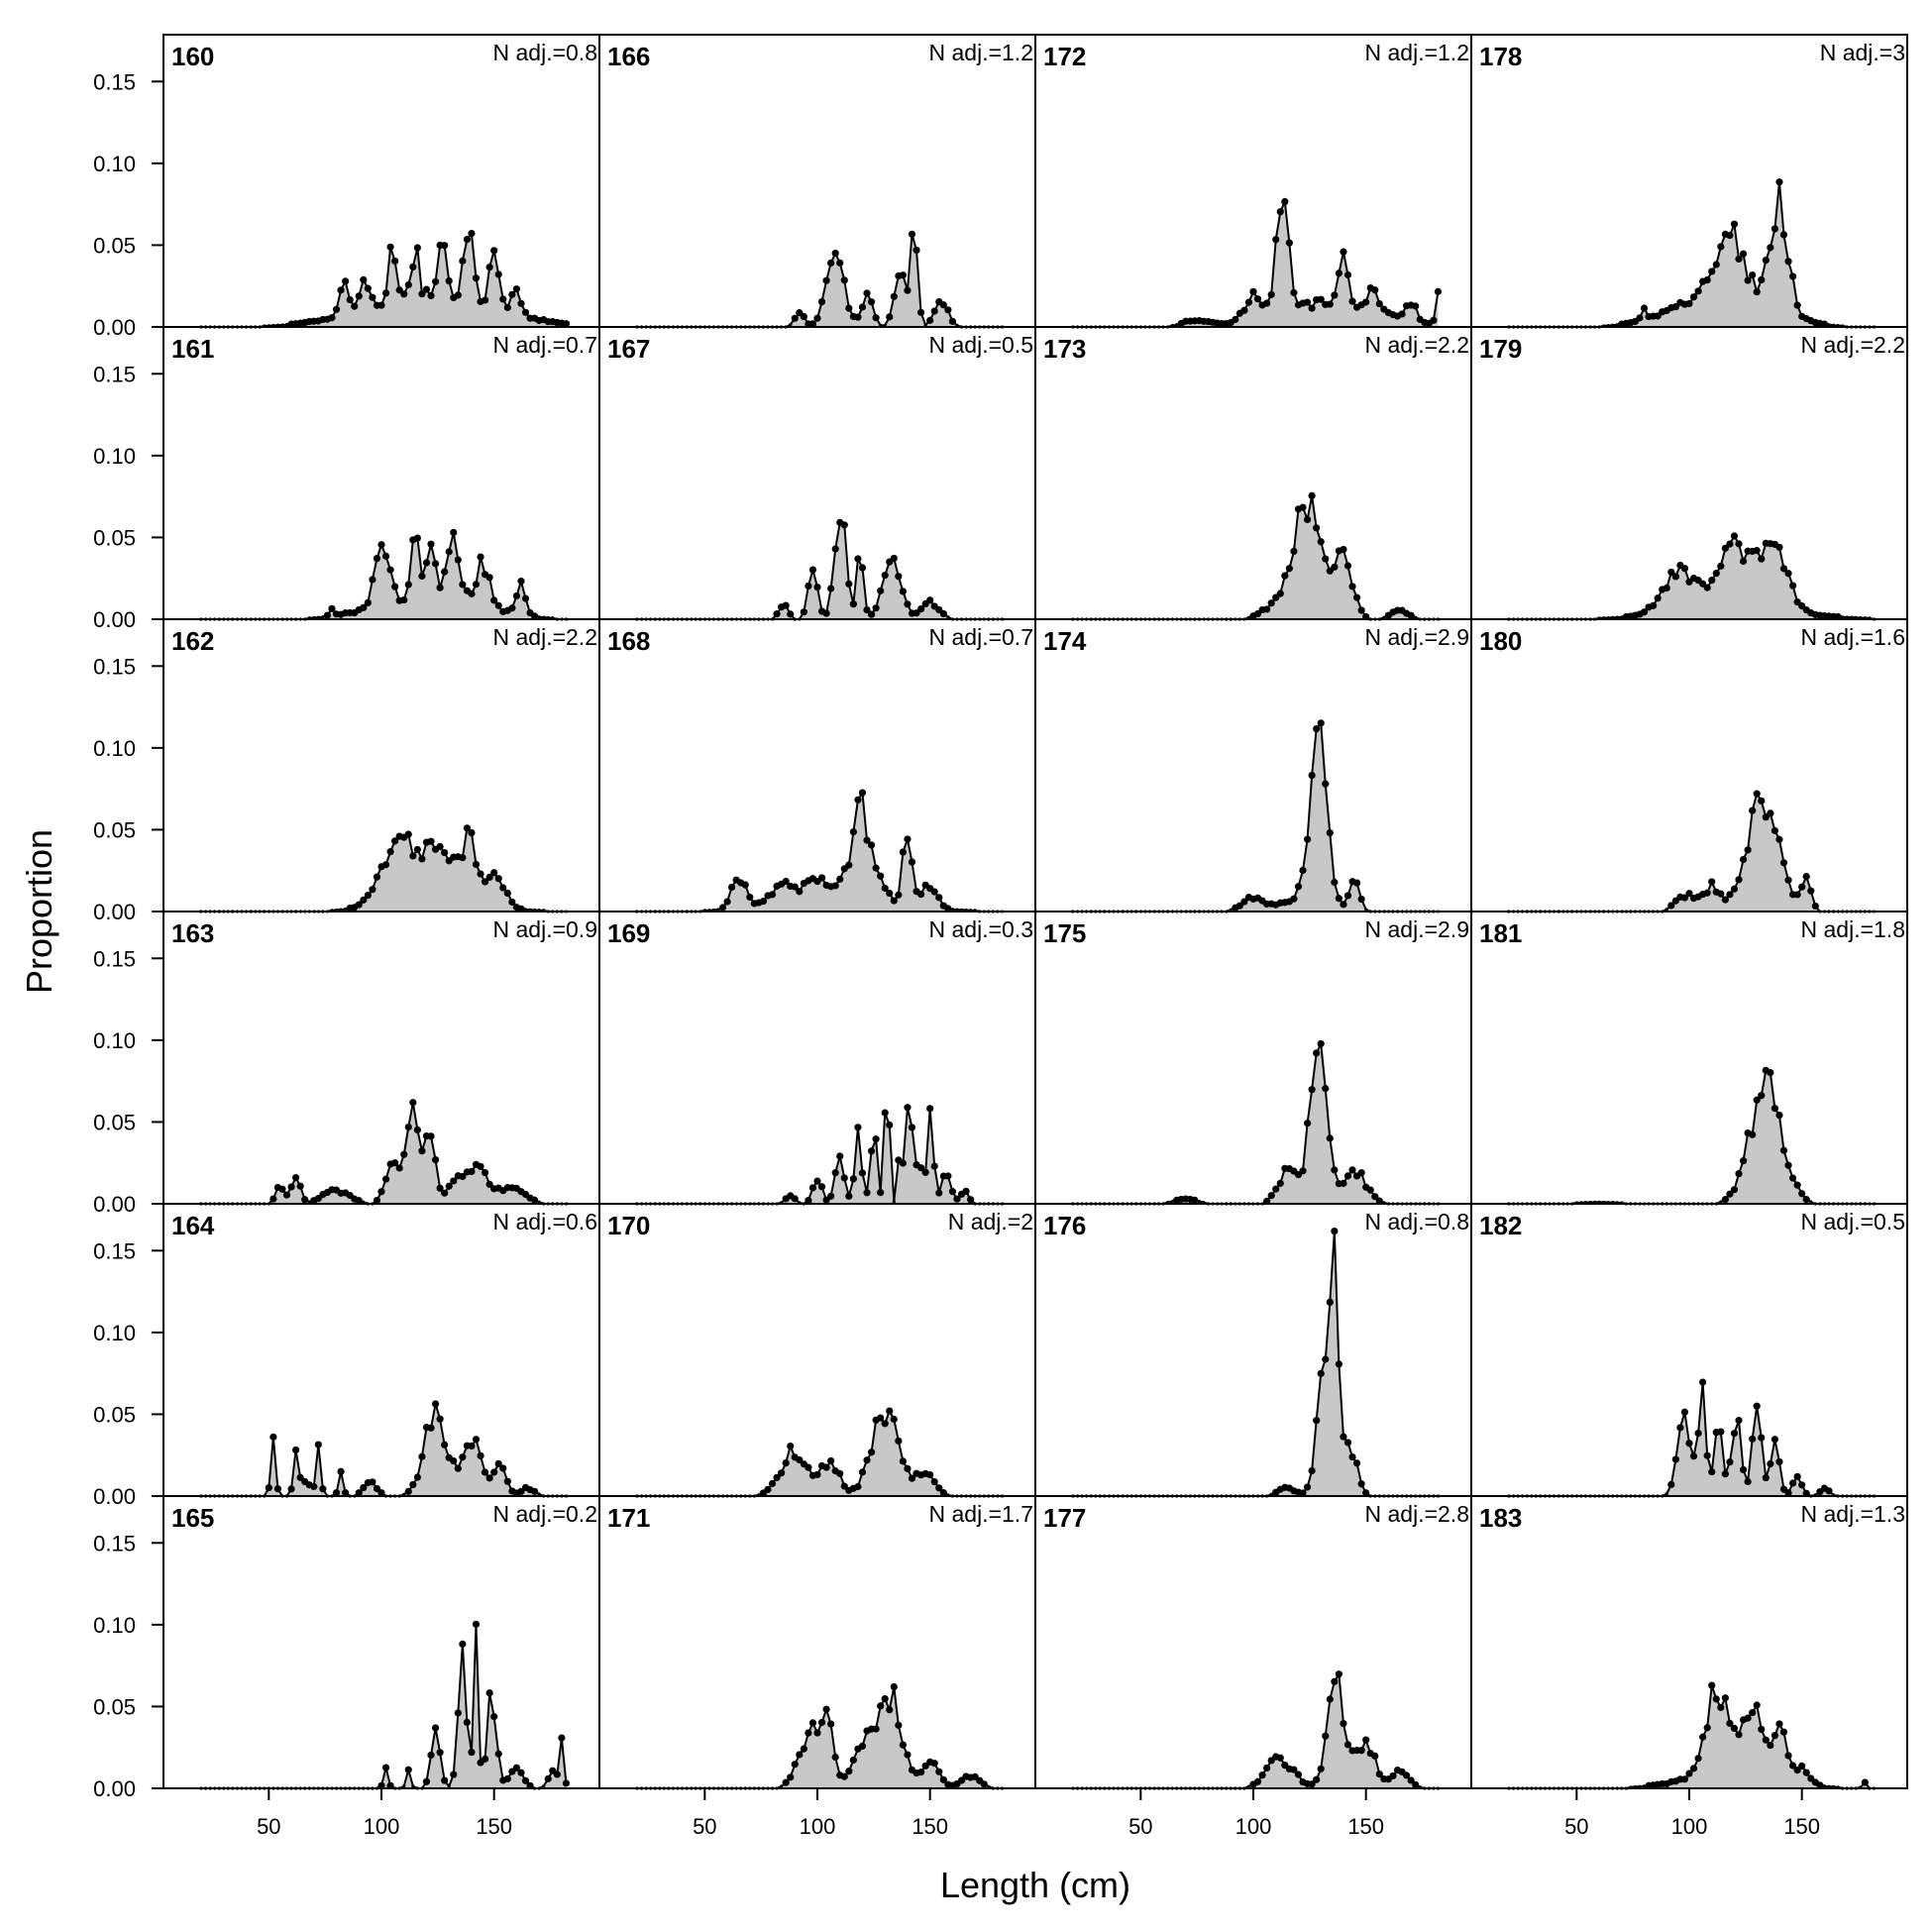 The image size is (1932, 1932). What do you see at coordinates (546, 345) in the screenshot?
I see `panel-nadj-label: N adj.=0.7` at bounding box center [546, 345].